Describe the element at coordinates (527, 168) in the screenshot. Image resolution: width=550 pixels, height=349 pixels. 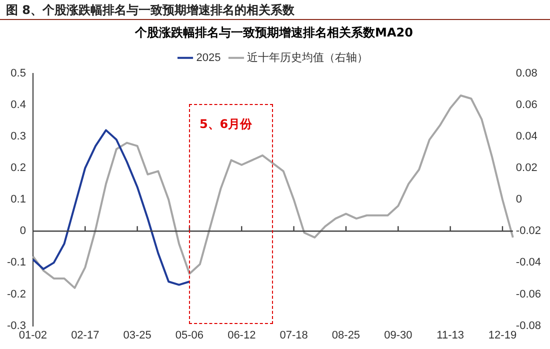
I see `y2-tick-label: 0.02` at that location.